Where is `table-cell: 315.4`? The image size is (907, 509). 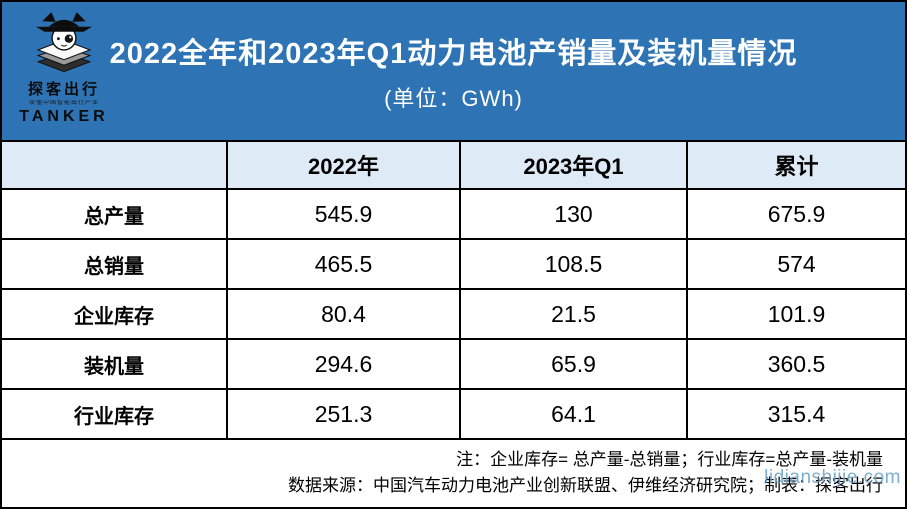 table-cell: 315.4 is located at coordinates (796, 414).